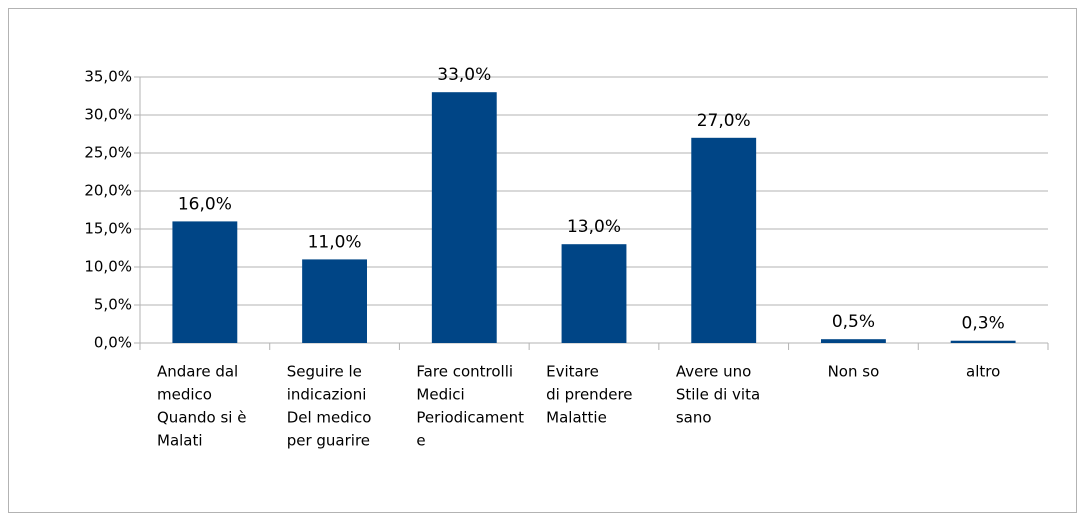 This screenshot has height=521, width=1085. What do you see at coordinates (464, 372) in the screenshot?
I see `x-tick-label: Fare controlli` at bounding box center [464, 372].